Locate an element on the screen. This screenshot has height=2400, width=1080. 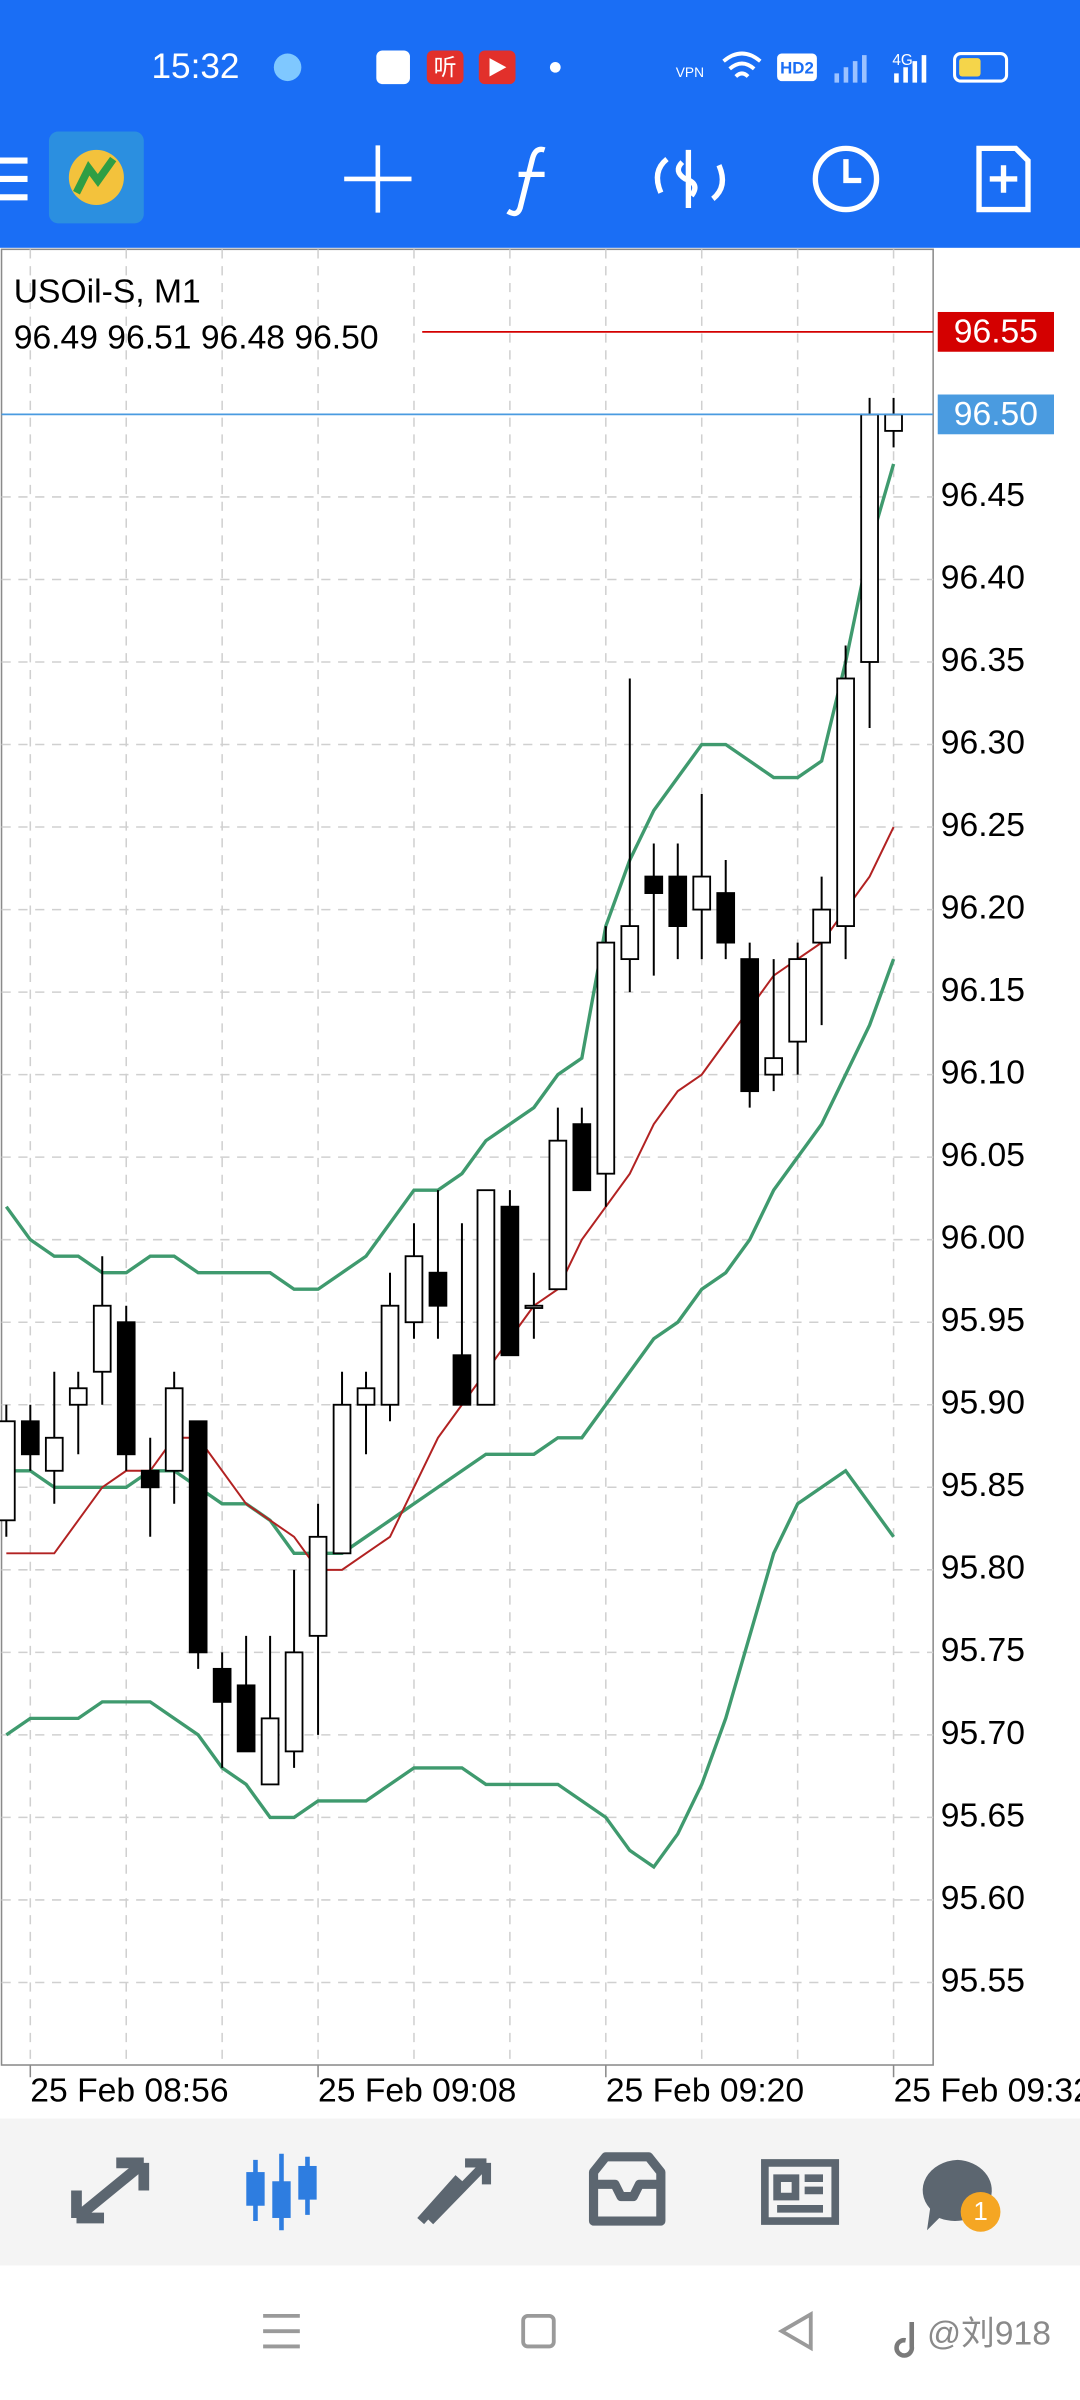
x-tick-label: 25 Feb 08:56 is located at coordinates (129, 2090).